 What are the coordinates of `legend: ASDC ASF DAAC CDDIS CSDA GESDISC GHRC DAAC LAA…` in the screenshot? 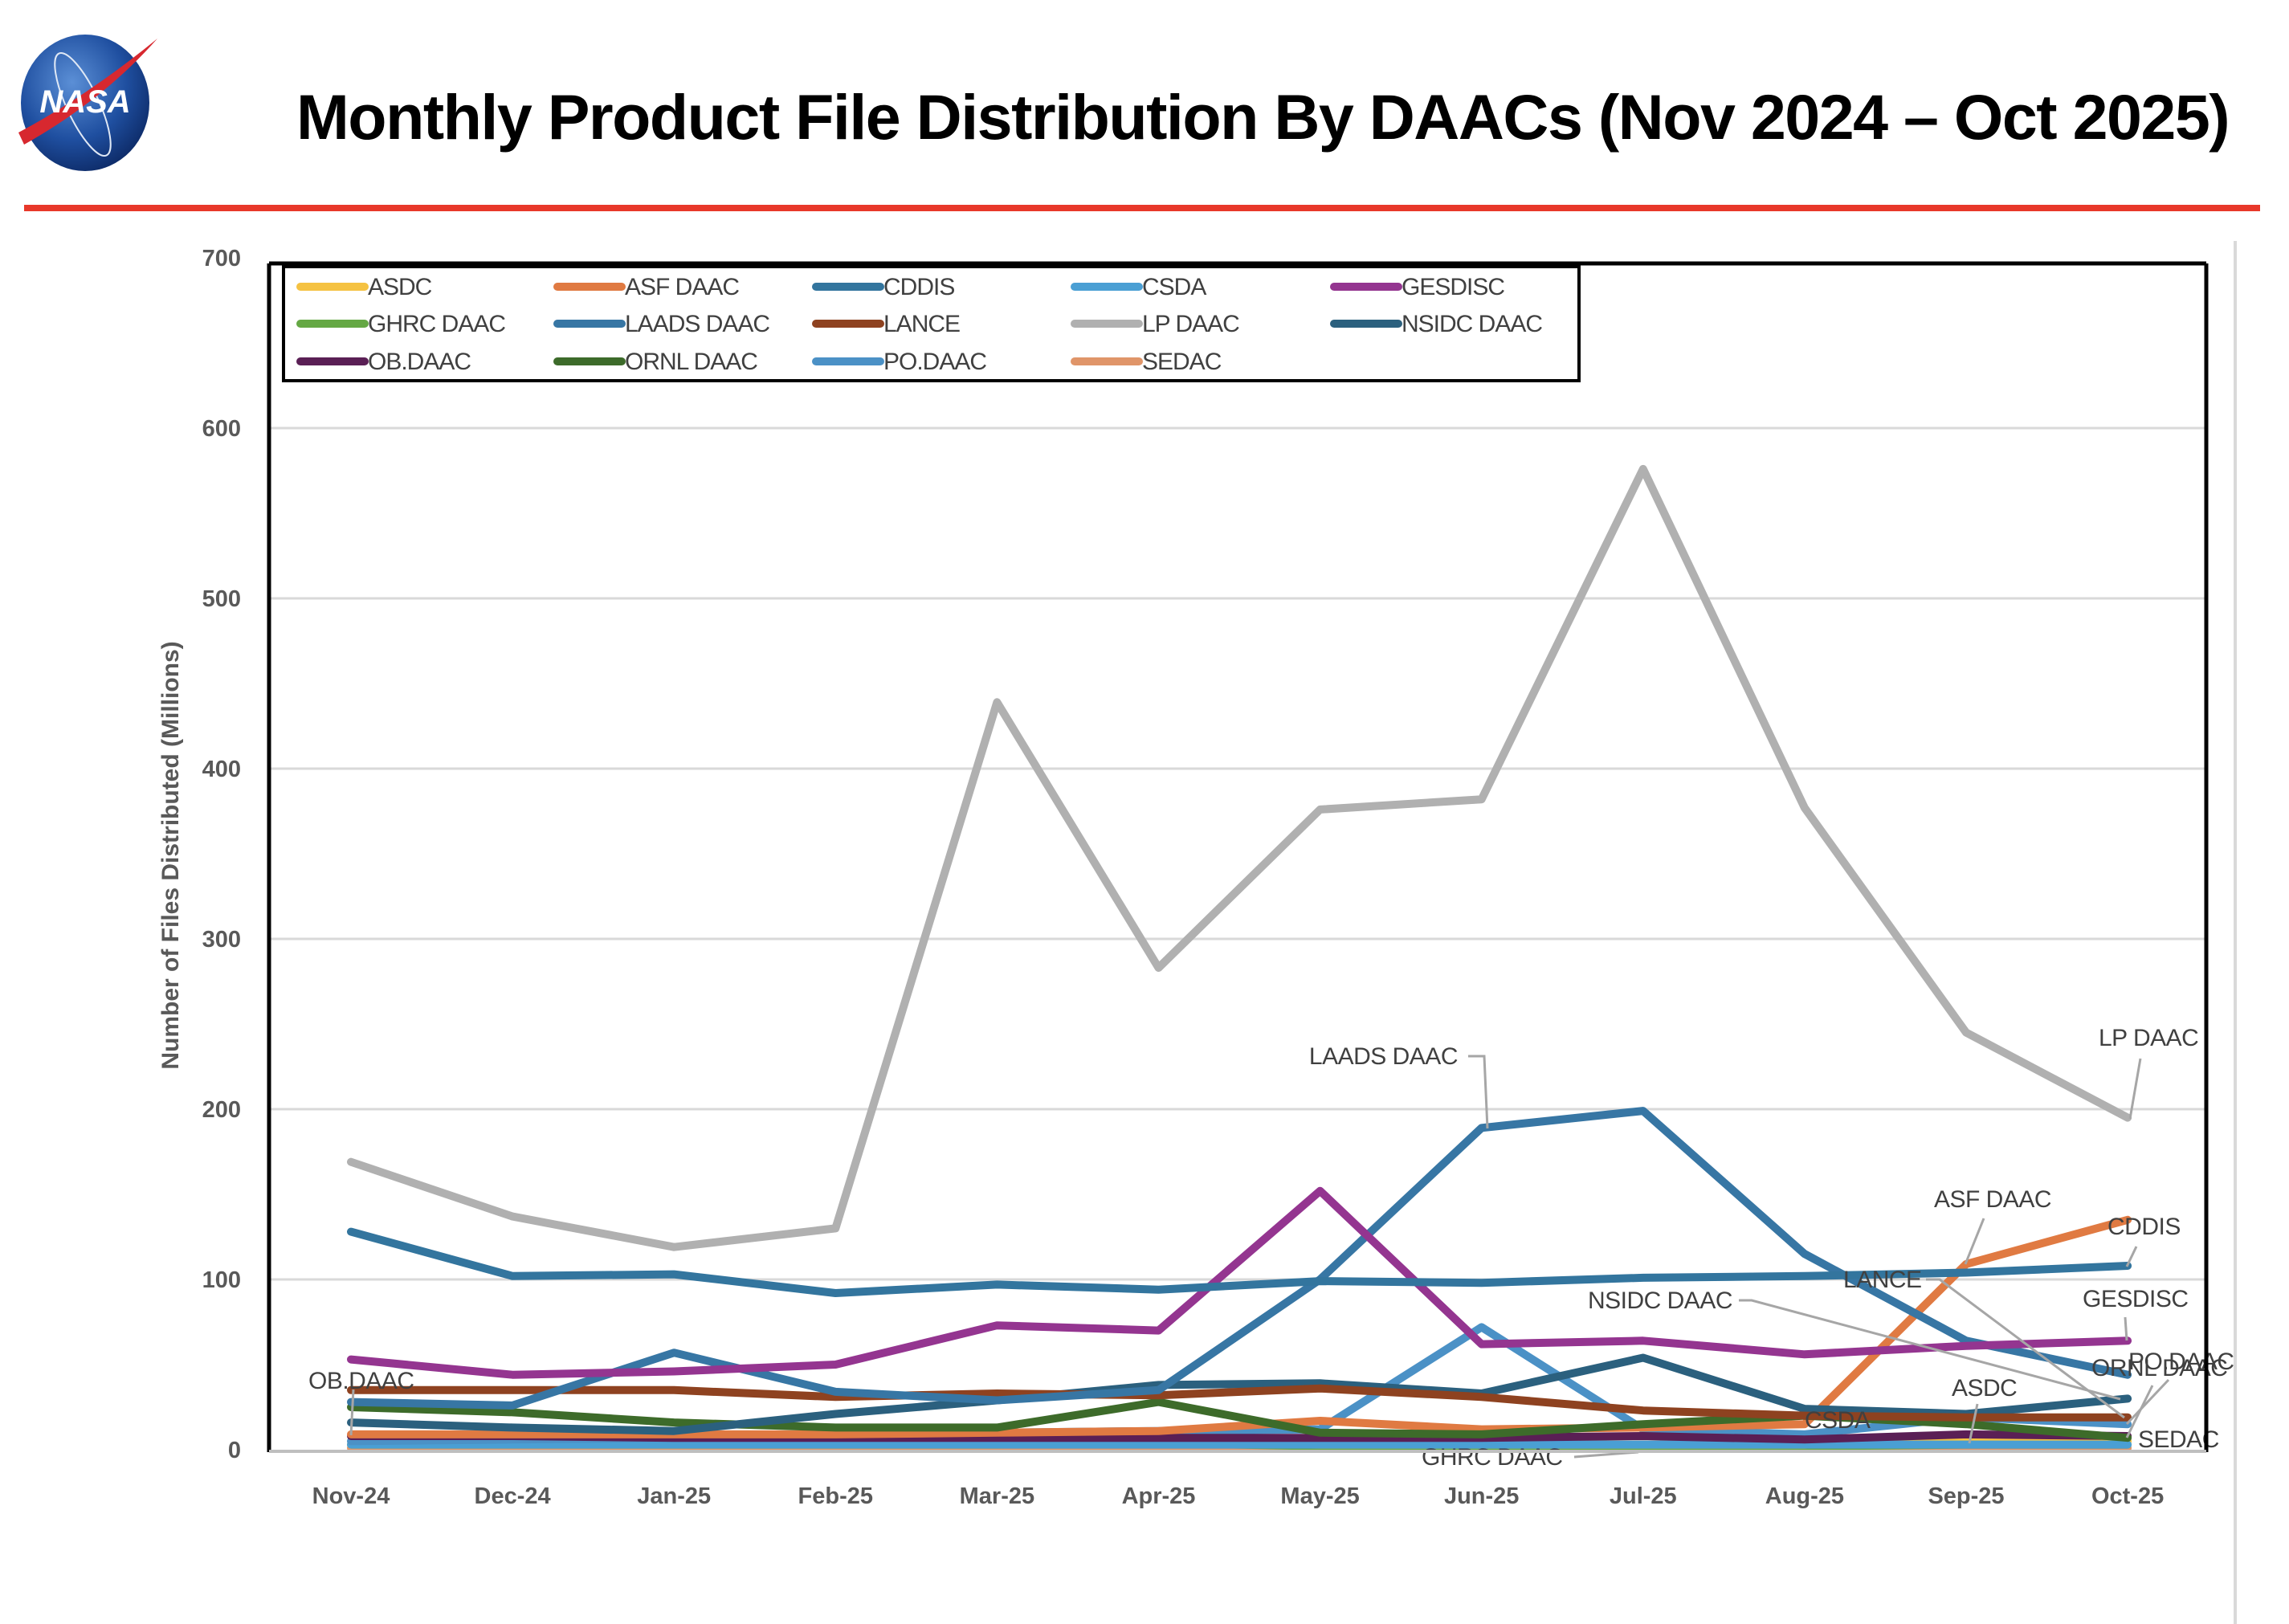 It's located at (931, 323).